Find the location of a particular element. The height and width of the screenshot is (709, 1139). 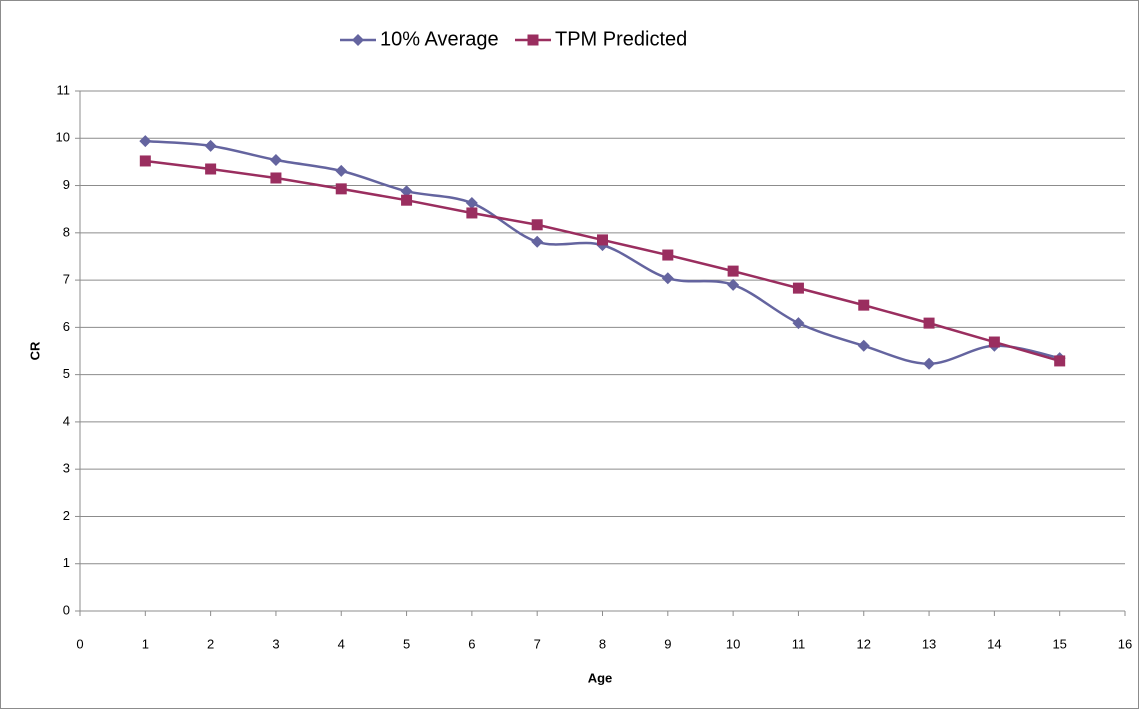

x-tick-label: 12 is located at coordinates (864, 643).